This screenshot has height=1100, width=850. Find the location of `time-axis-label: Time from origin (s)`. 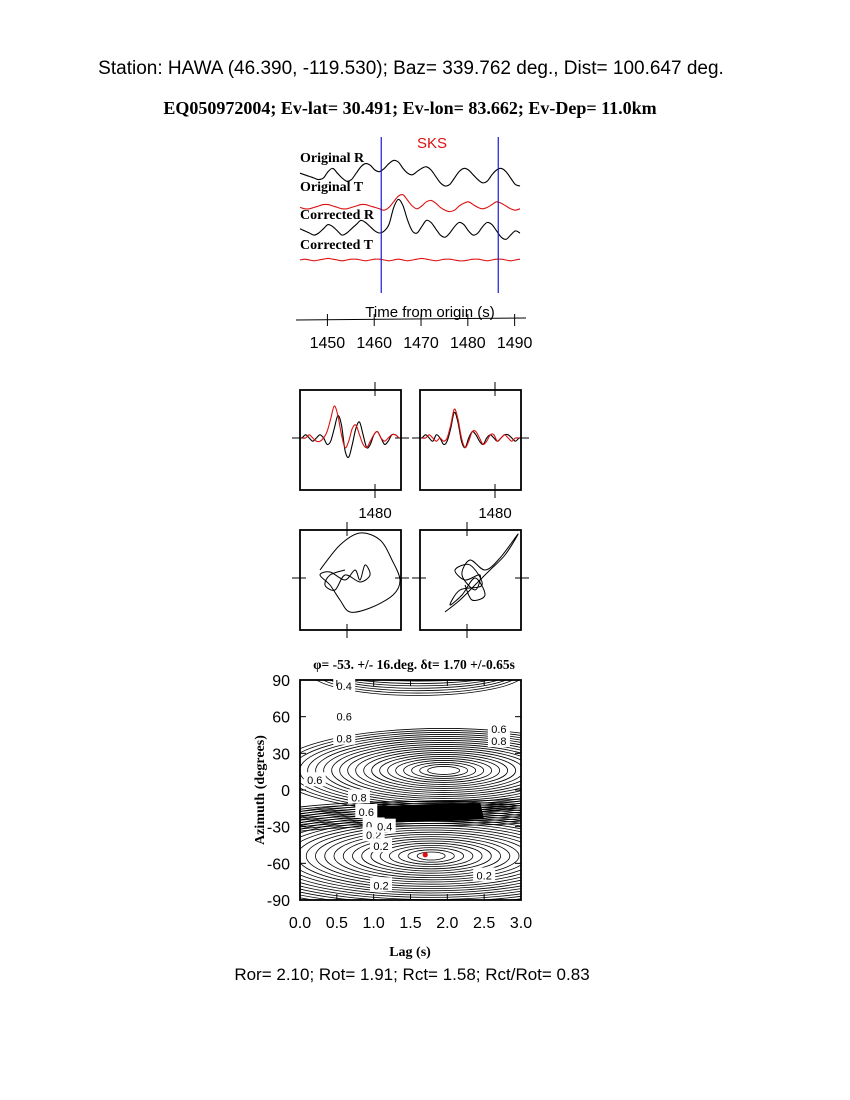

time-axis-label: Time from origin (s) is located at coordinates (429, 312).